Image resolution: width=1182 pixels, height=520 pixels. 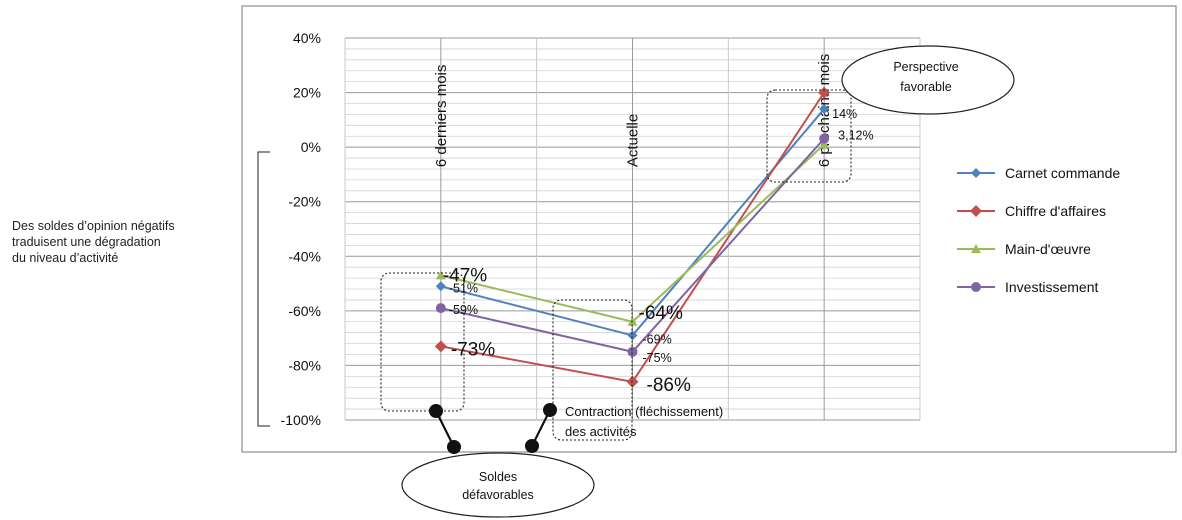 What do you see at coordinates (301, 420) in the screenshot?
I see `y-tick-label: -100%` at bounding box center [301, 420].